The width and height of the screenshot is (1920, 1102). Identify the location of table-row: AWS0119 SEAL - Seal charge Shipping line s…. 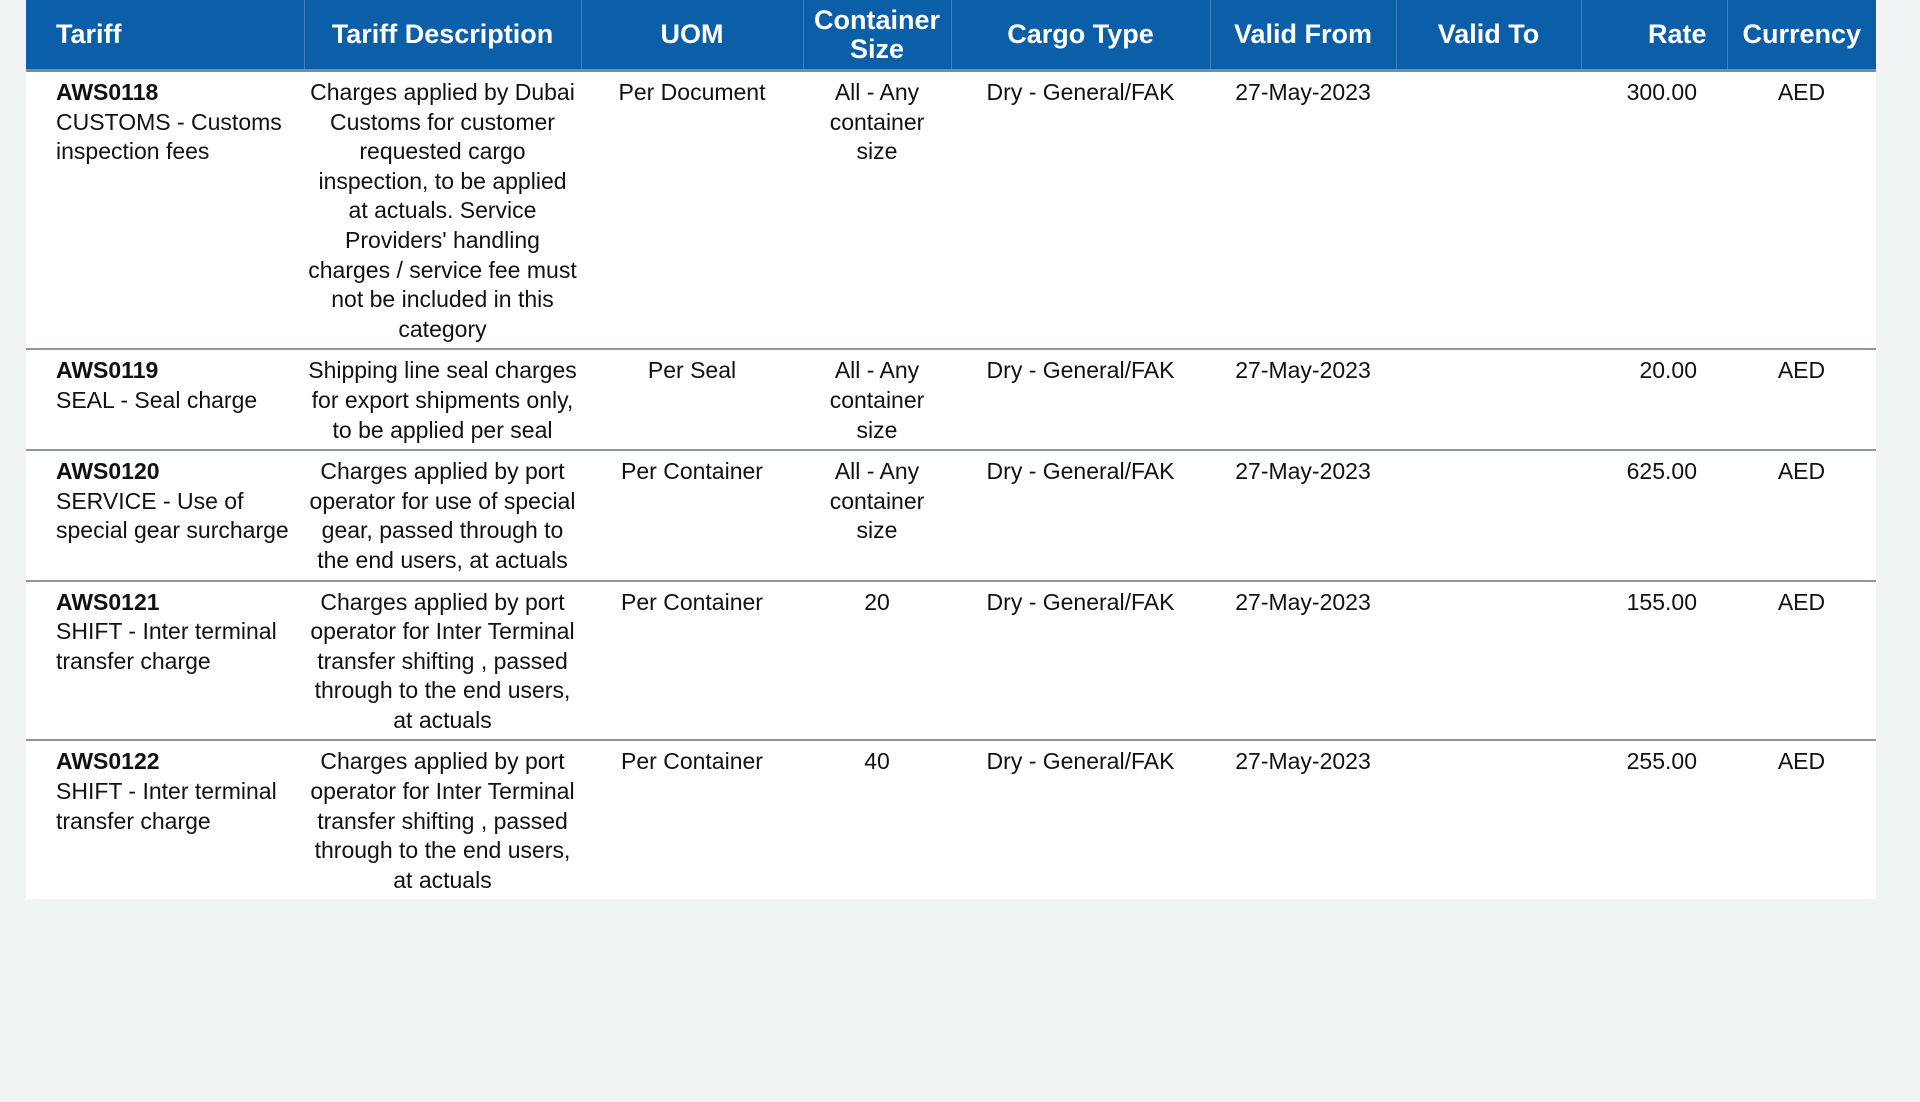
(951, 400).